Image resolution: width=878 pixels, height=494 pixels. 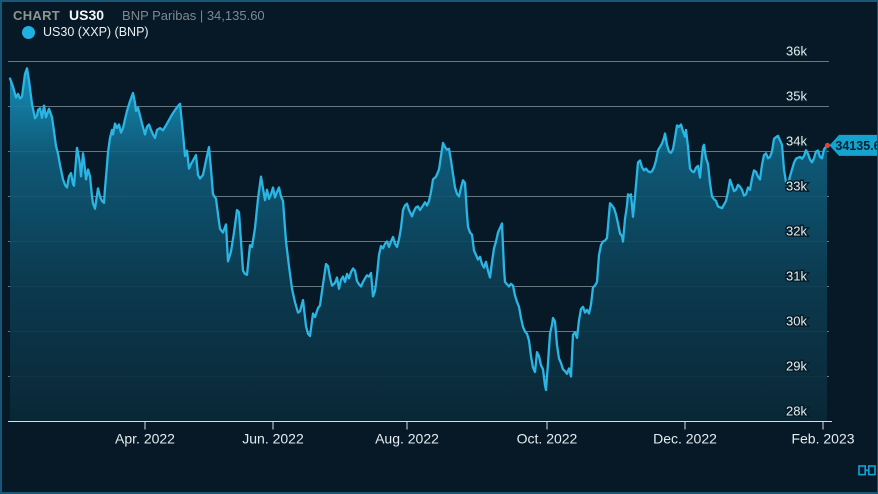 I want to click on x-axis-label: Apr. 2022, so click(x=145, y=439).